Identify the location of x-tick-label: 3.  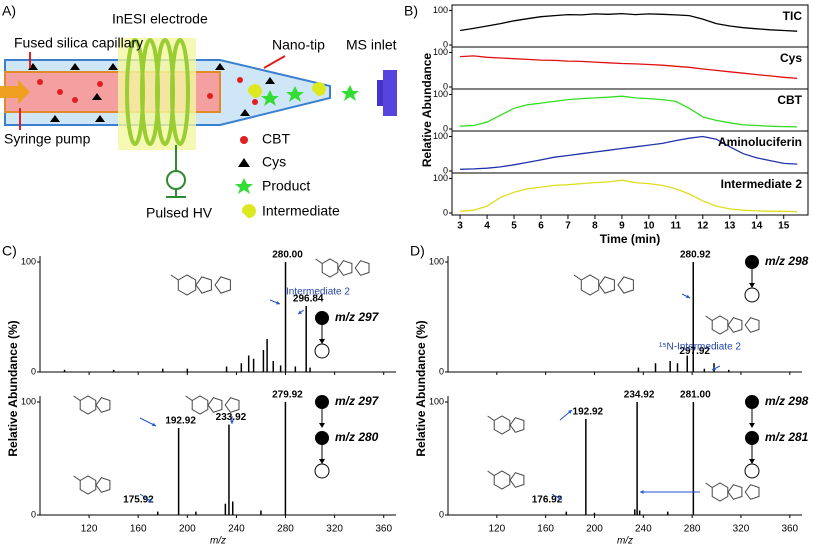
(460, 226).